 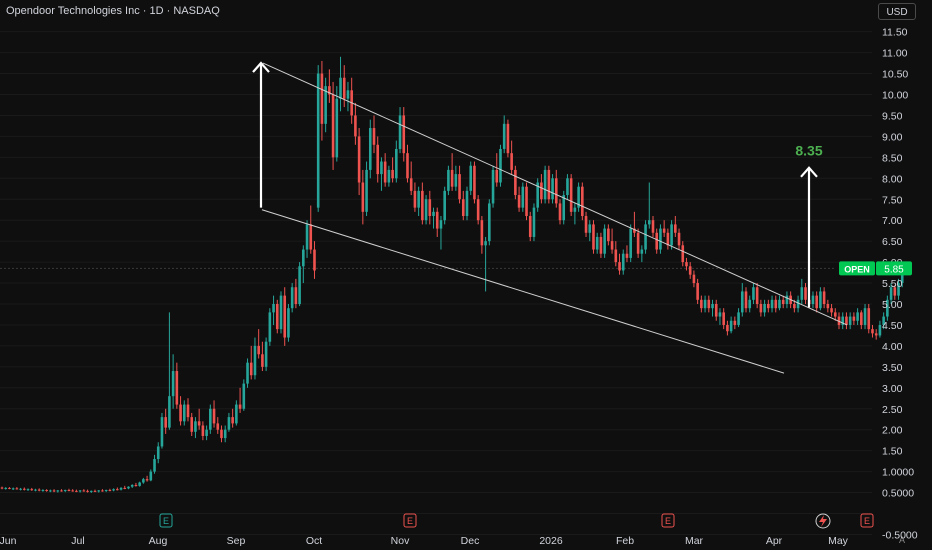 I want to click on pole-arrow-head, so click(x=261, y=67).